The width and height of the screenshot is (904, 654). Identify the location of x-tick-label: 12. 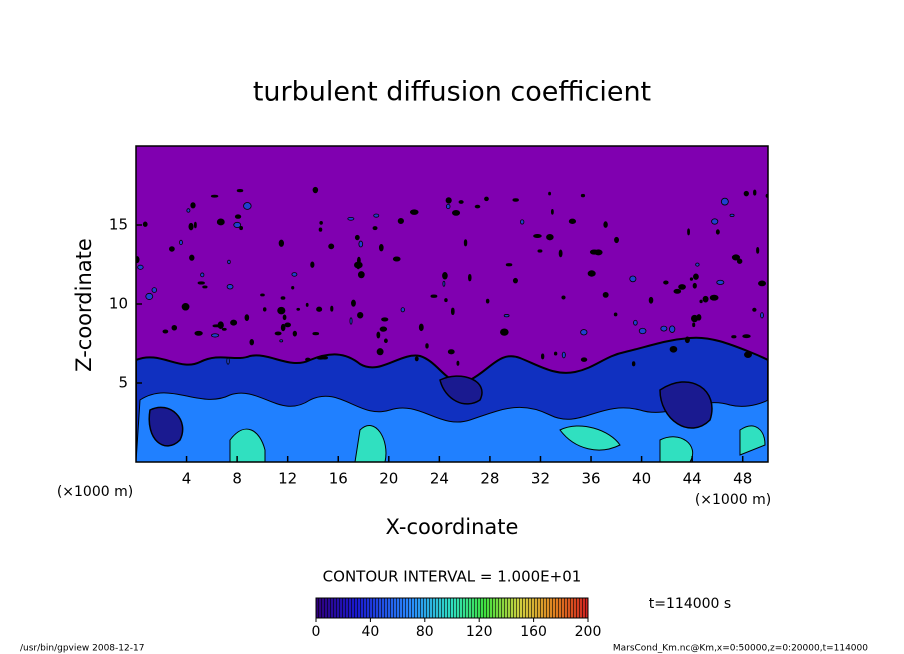
(287, 479).